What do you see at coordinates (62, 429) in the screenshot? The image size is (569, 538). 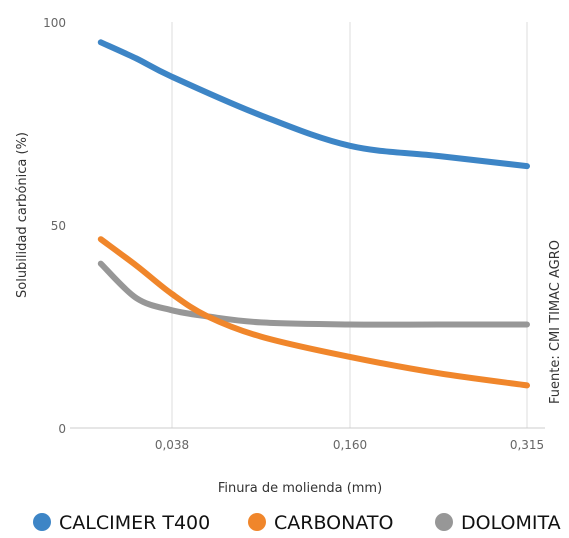 I see `y-tick-label: 0` at bounding box center [62, 429].